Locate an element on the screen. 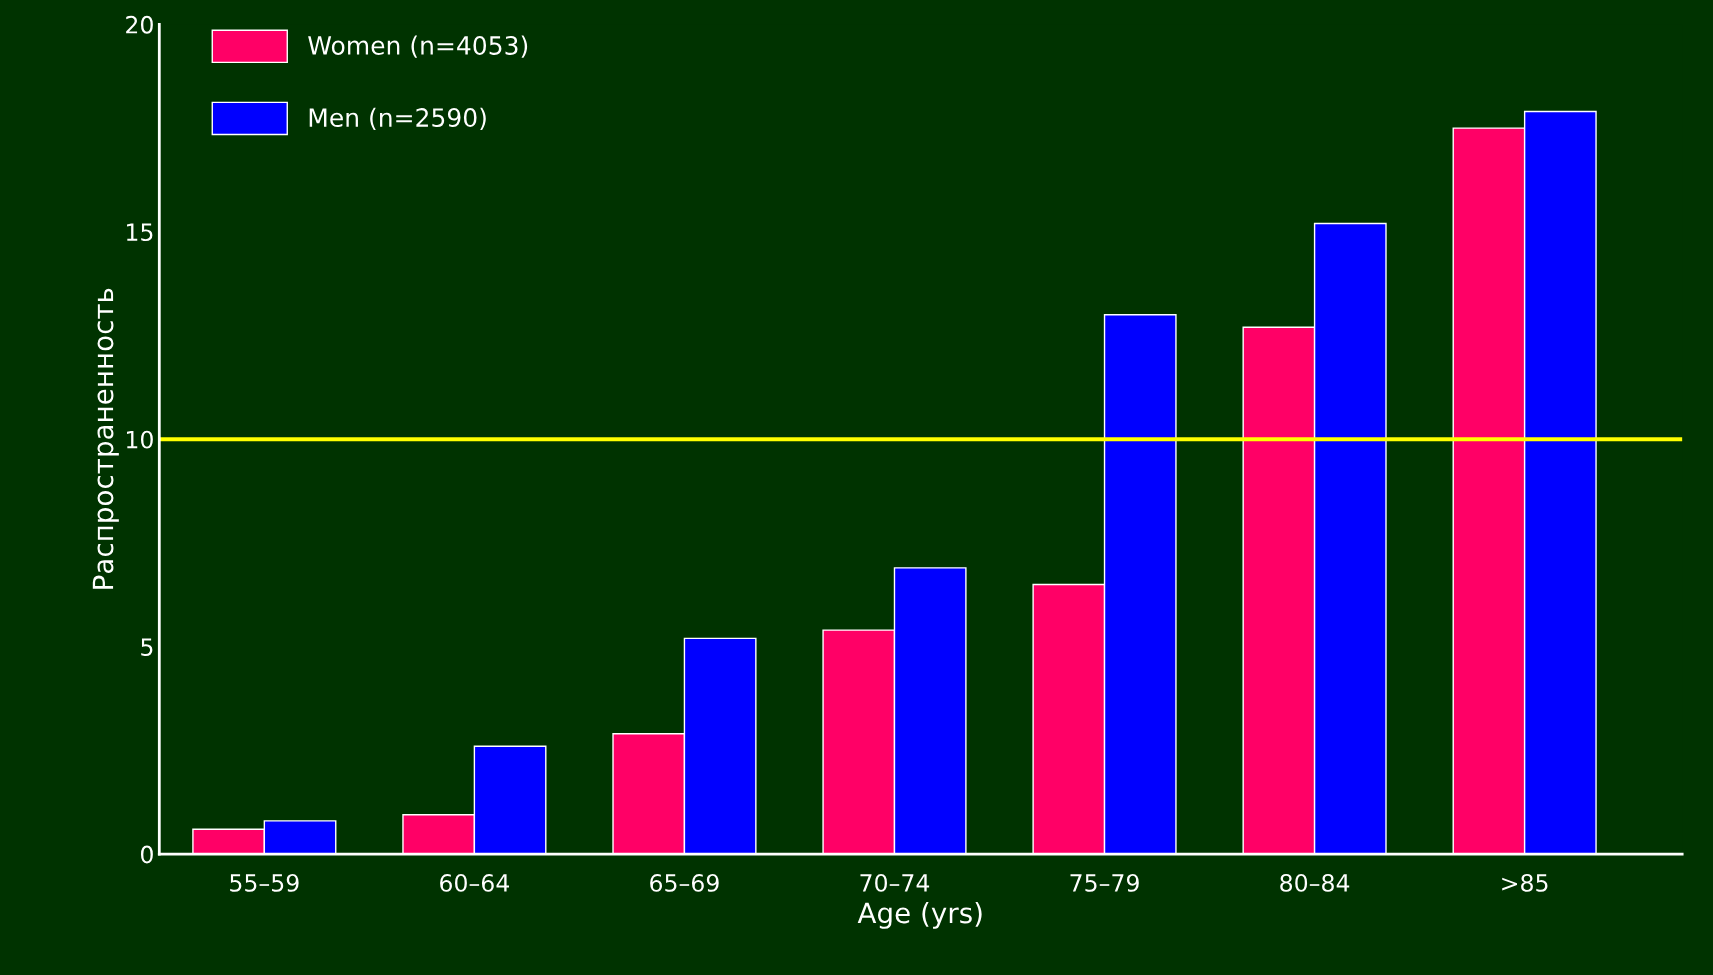 This screenshot has height=975, width=1713. y-tick-label: 10 is located at coordinates (140, 439).